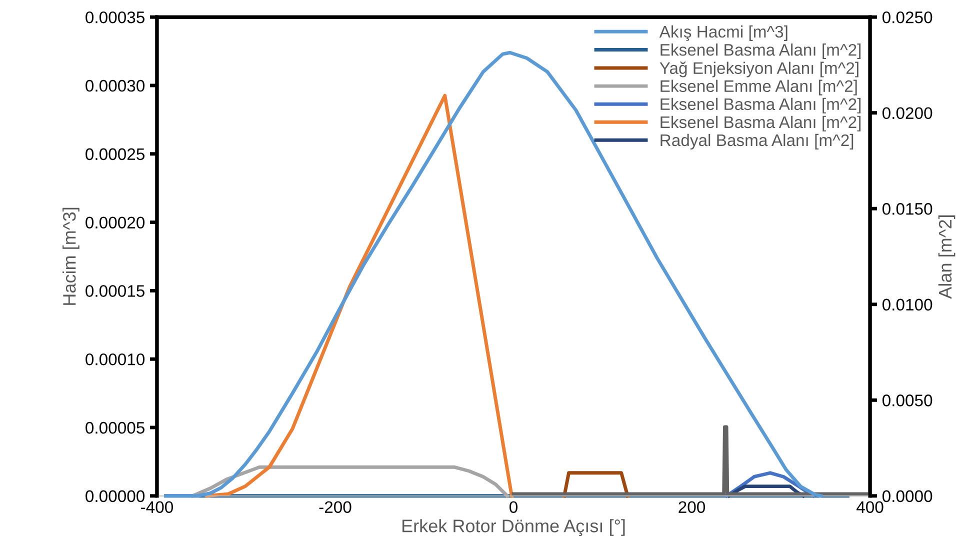 The image size is (978, 551). I want to click on y-tick-label: 0.00015, so click(115, 291).